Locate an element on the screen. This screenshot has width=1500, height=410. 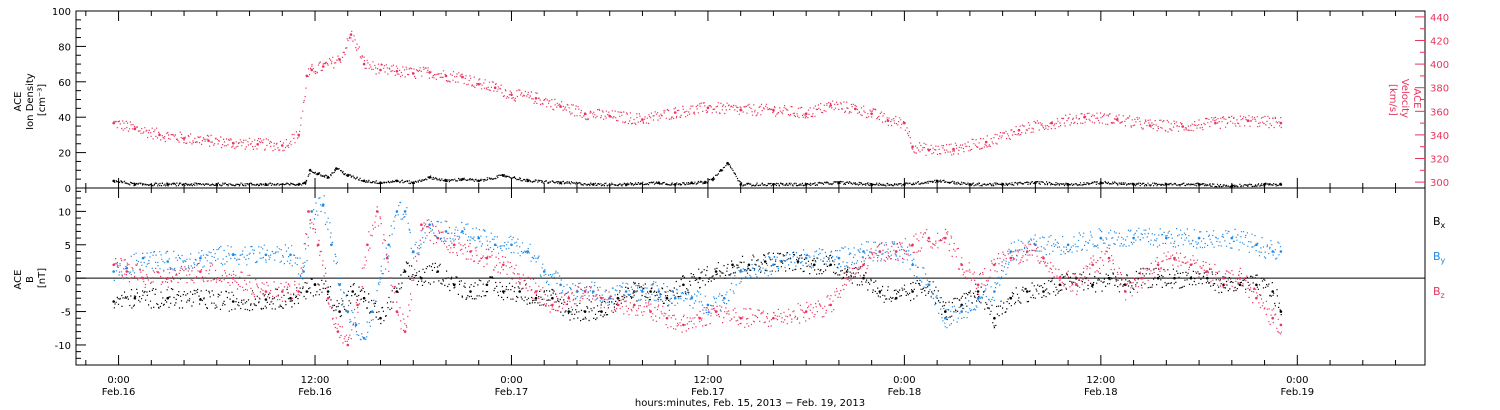
velocity-tick-label: 440 is located at coordinates (1439, 18).